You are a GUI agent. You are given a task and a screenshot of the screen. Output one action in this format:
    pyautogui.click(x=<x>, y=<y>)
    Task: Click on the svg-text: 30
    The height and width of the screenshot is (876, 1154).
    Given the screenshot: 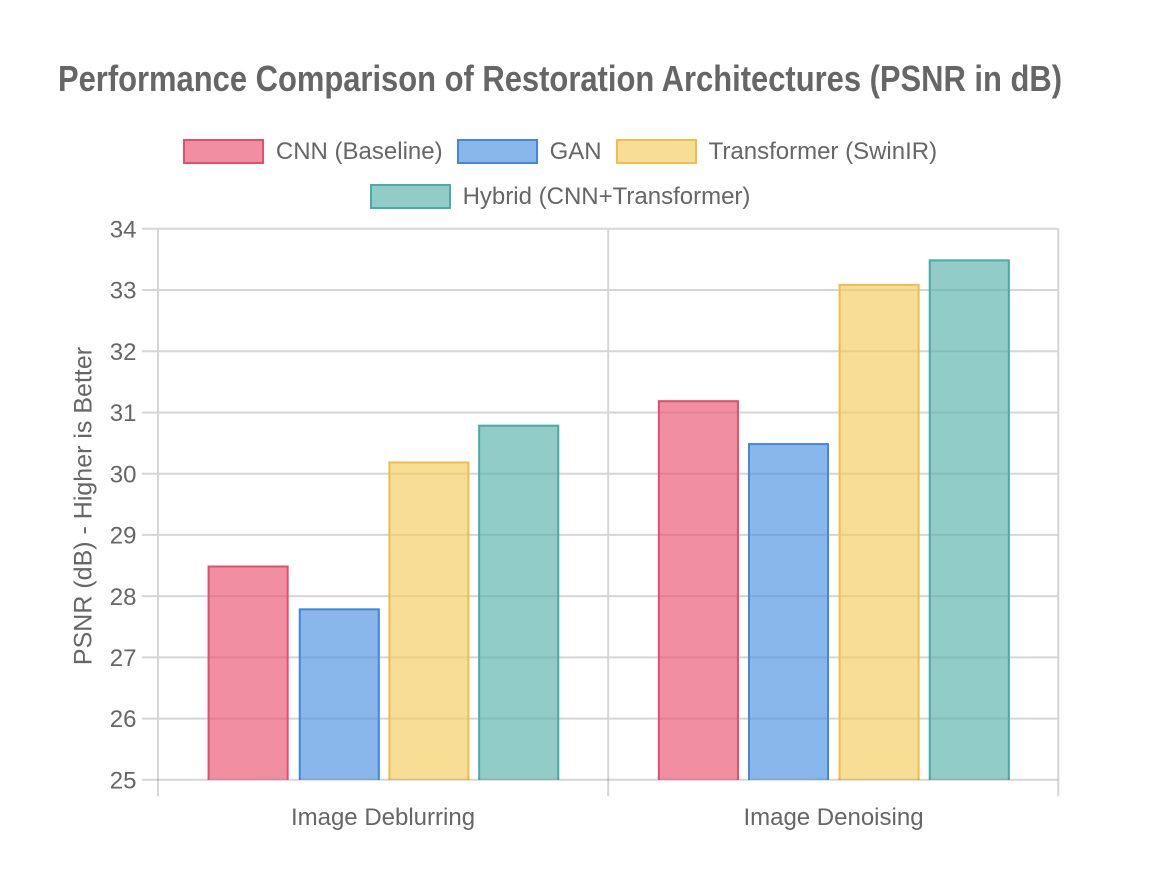 What is the action you would take?
    pyautogui.click(x=123, y=474)
    